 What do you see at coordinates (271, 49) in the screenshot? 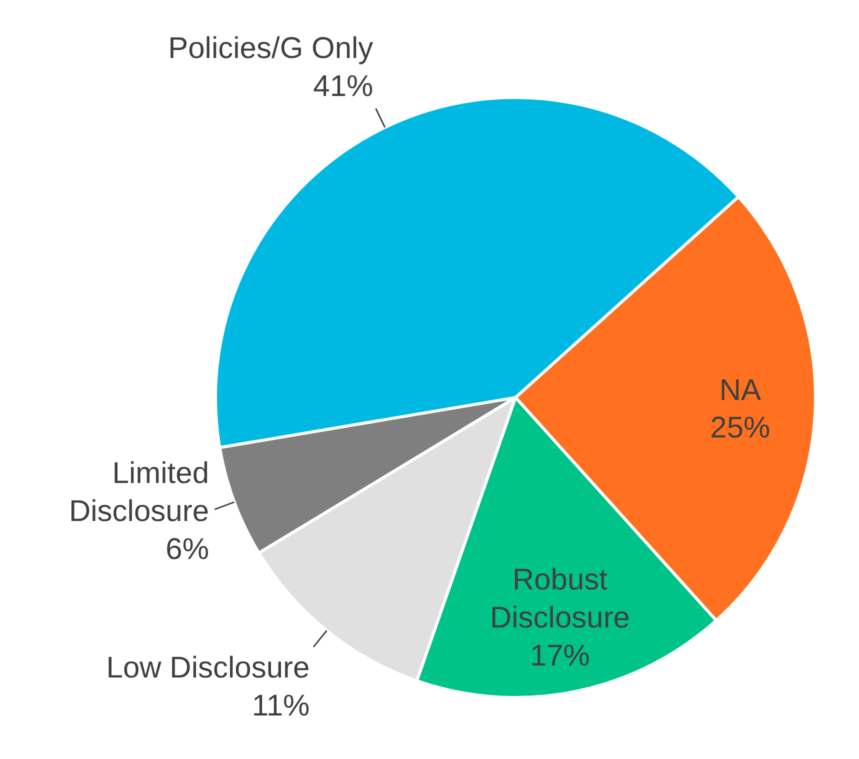
I see `slice-label: Policies/G Only` at bounding box center [271, 49].